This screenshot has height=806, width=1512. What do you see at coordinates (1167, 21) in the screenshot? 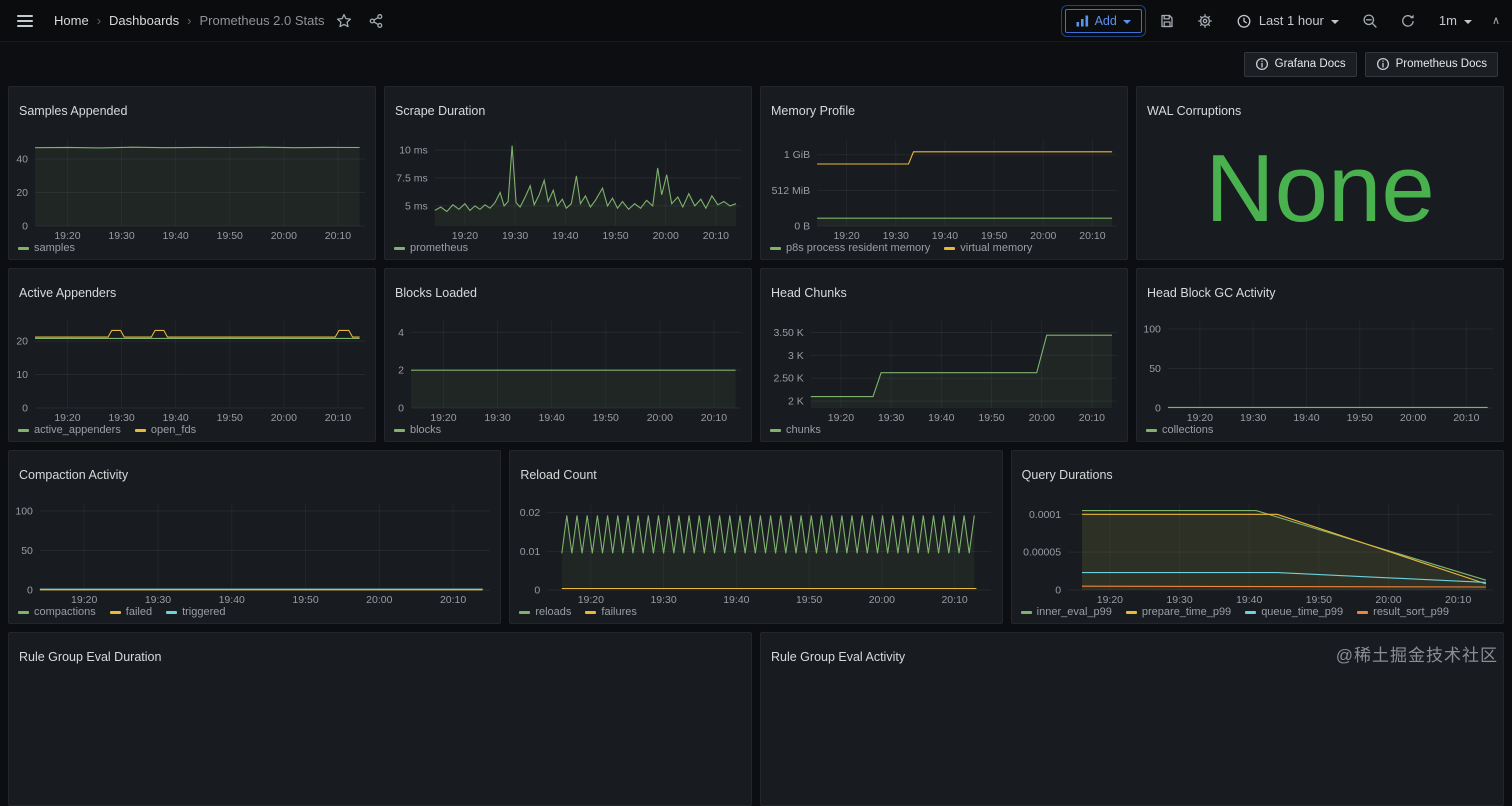
I see `save-dashboard-button` at bounding box center [1167, 21].